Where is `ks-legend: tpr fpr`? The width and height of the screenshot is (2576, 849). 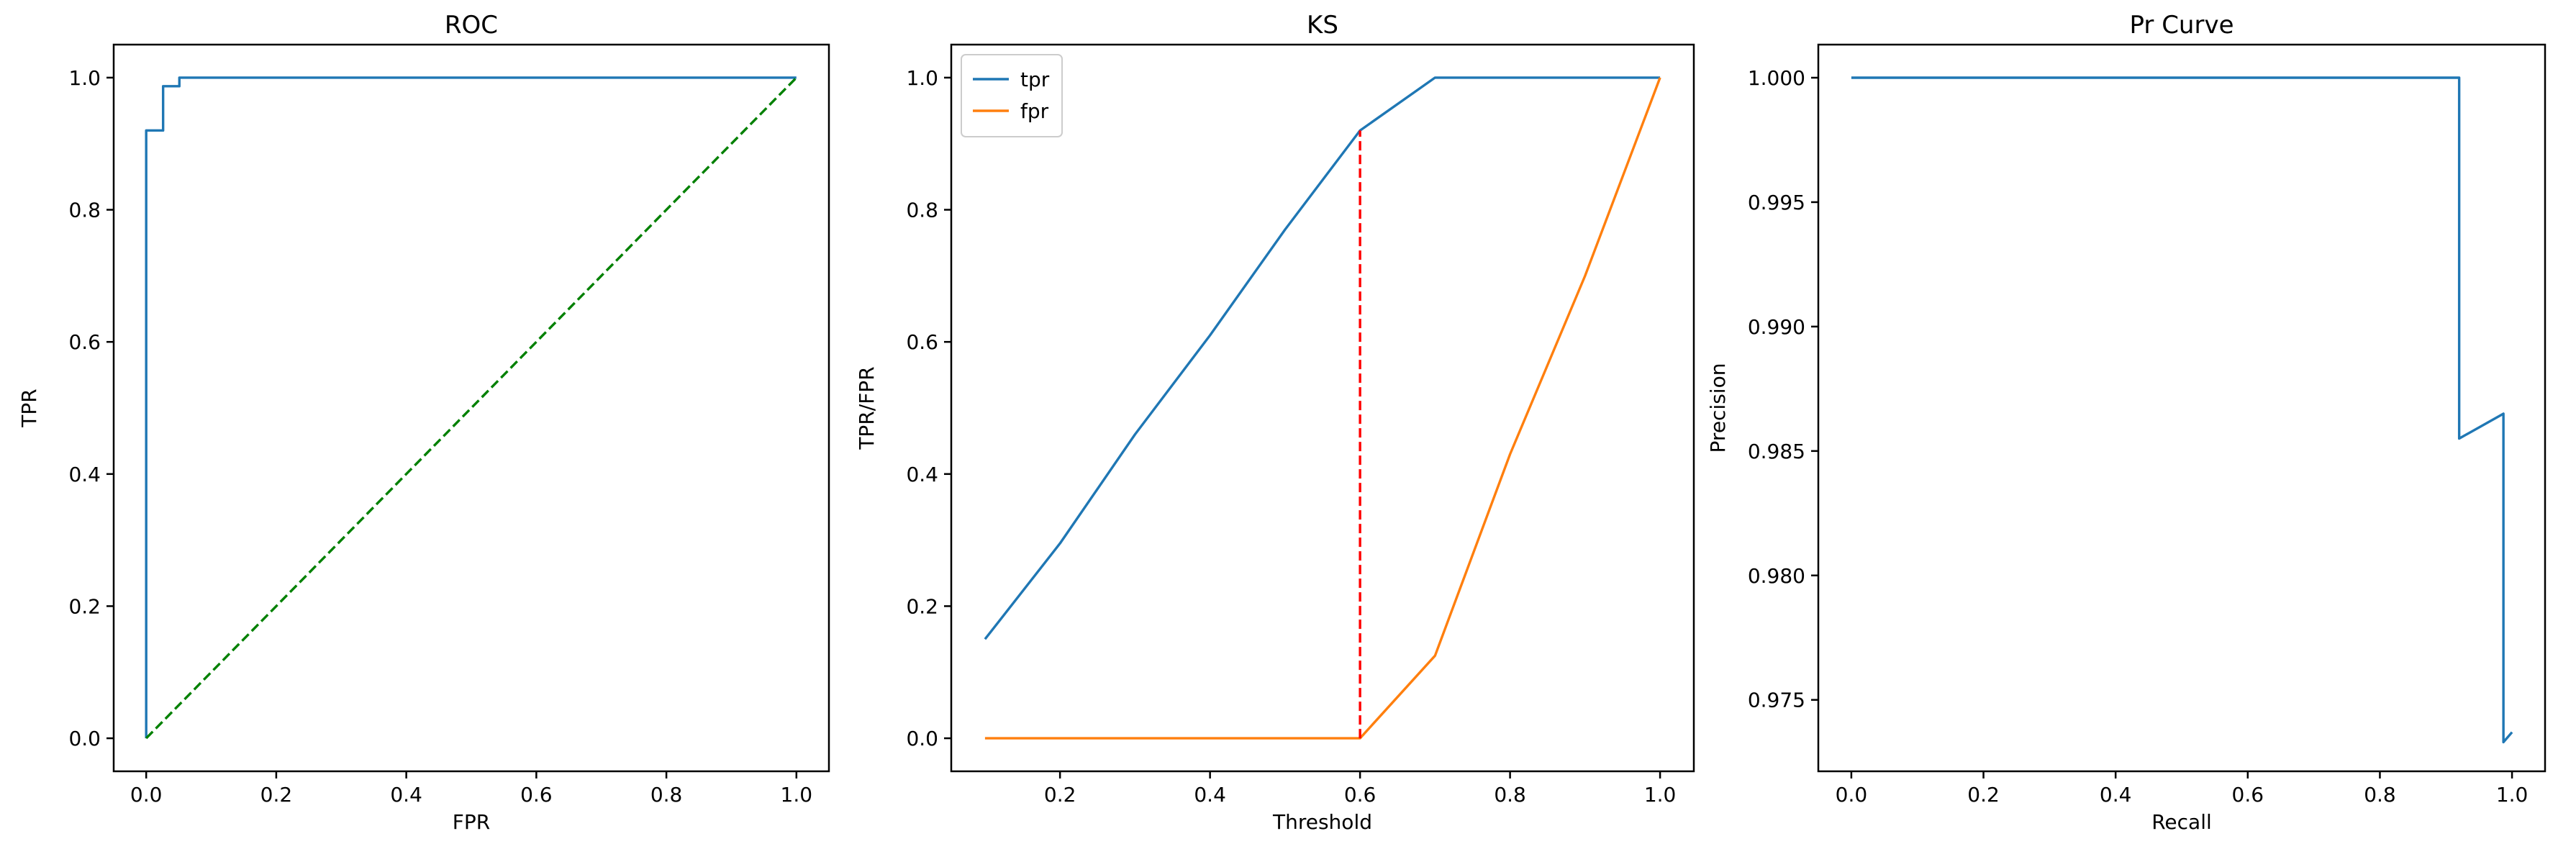
ks-legend: tpr fpr is located at coordinates (1012, 96).